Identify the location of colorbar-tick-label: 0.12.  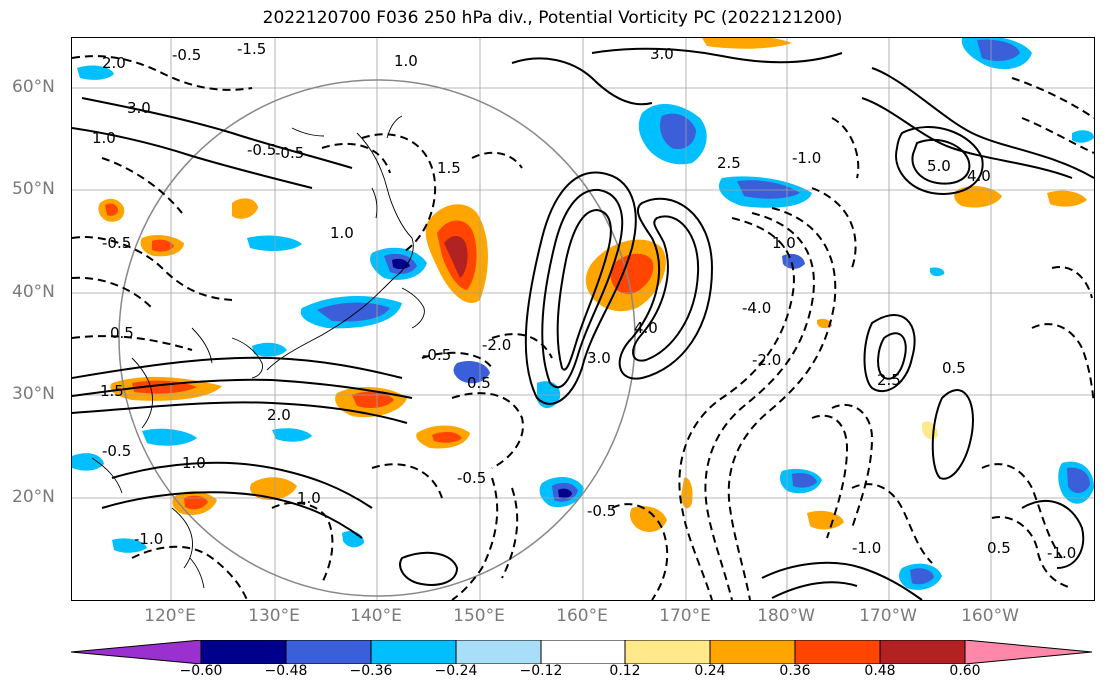
(625, 671).